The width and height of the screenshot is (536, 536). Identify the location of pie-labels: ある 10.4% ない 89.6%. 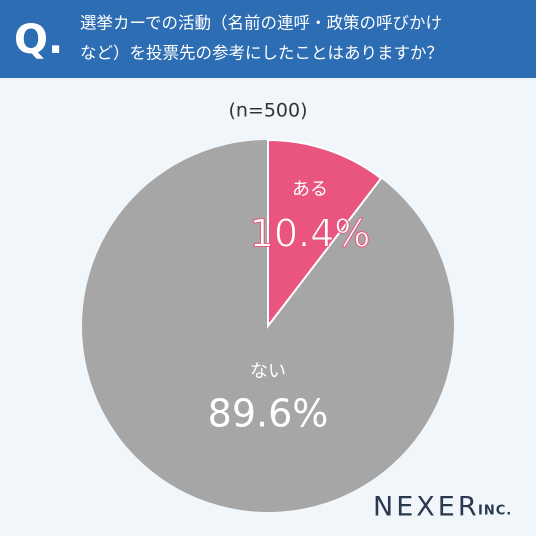
(289, 307).